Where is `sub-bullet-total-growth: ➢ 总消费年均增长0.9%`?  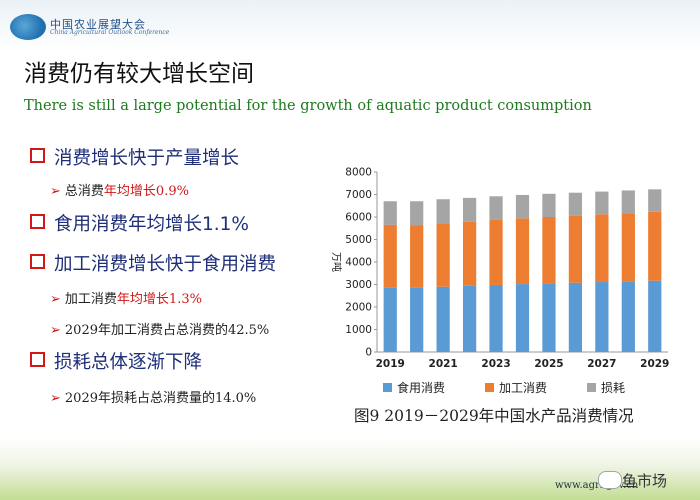
sub-bullet-total-growth: ➢ 总消费年均增长0.9% is located at coordinates (119, 189).